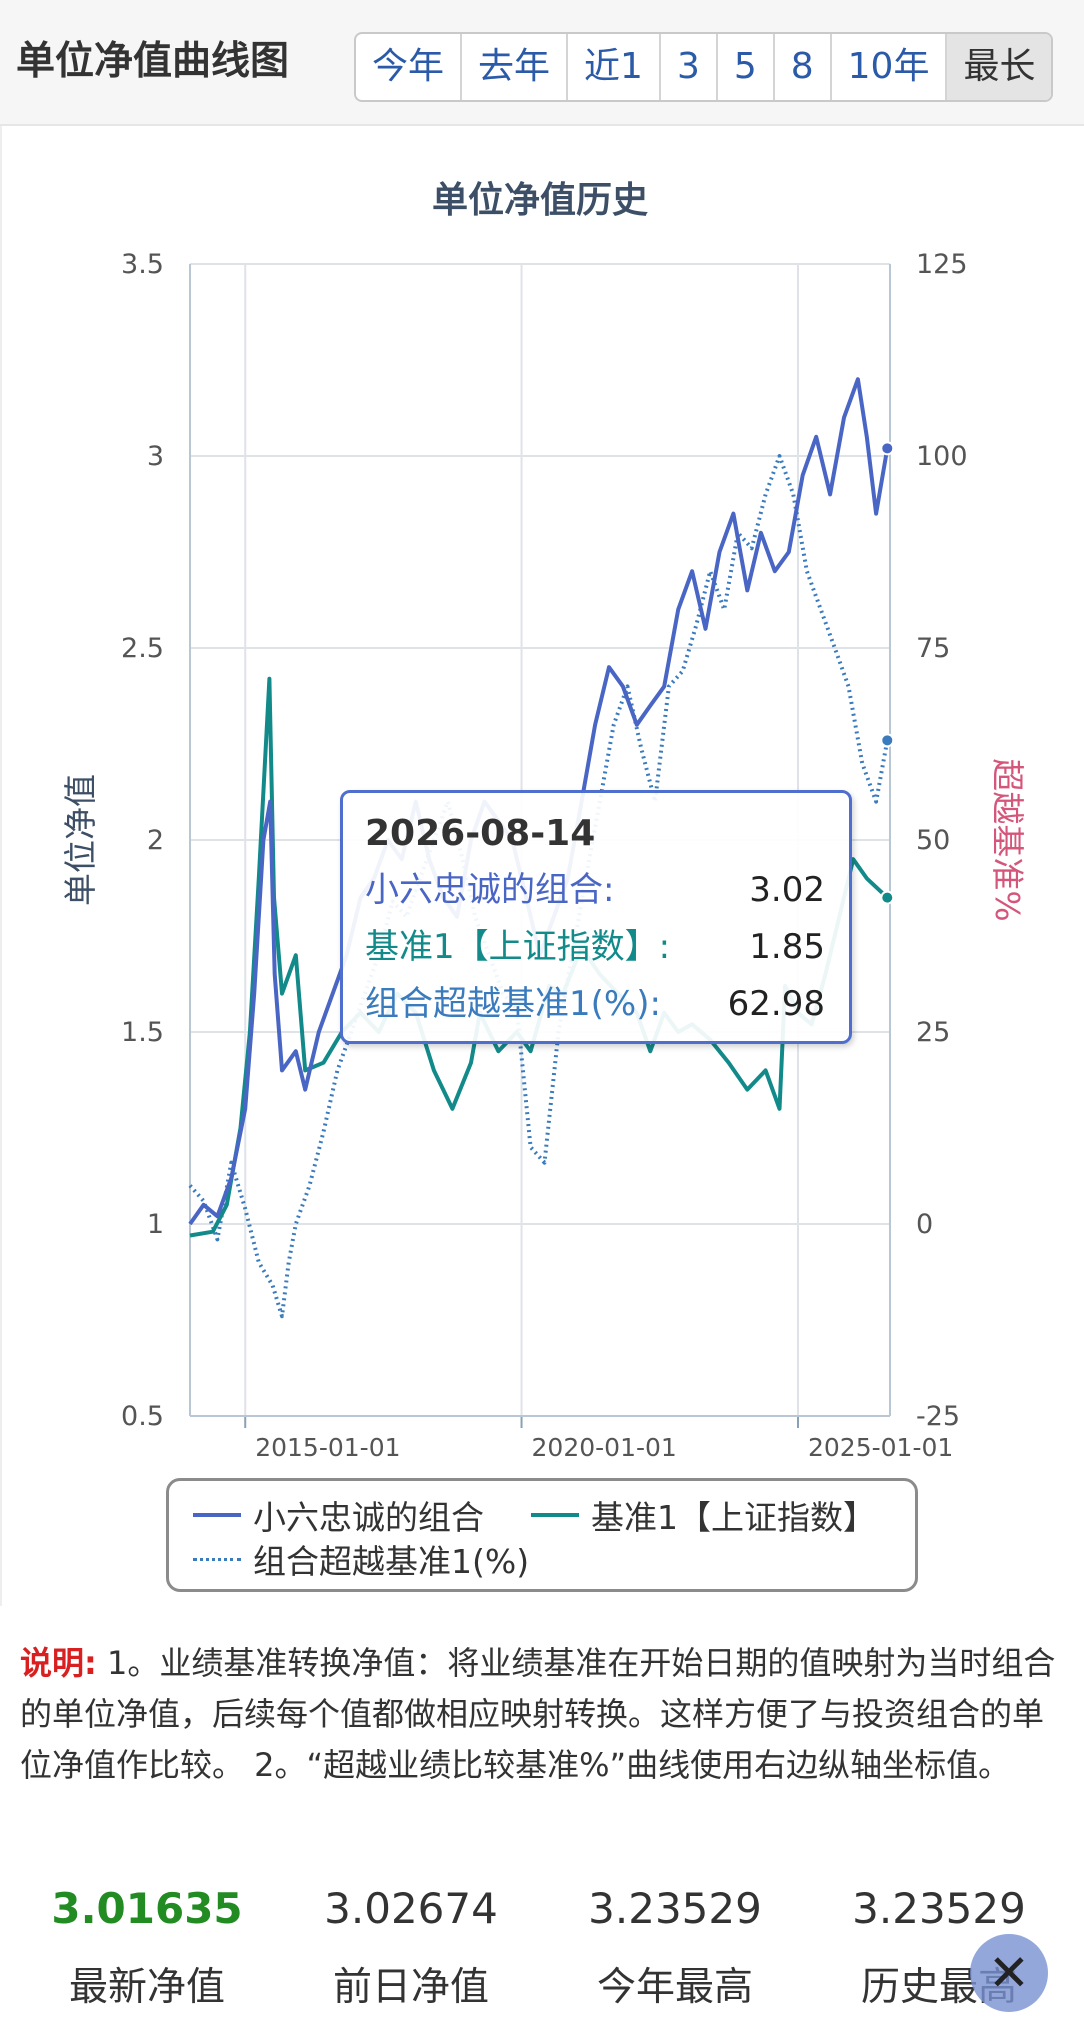  I want to click on tab-8: 8, so click(803, 67).